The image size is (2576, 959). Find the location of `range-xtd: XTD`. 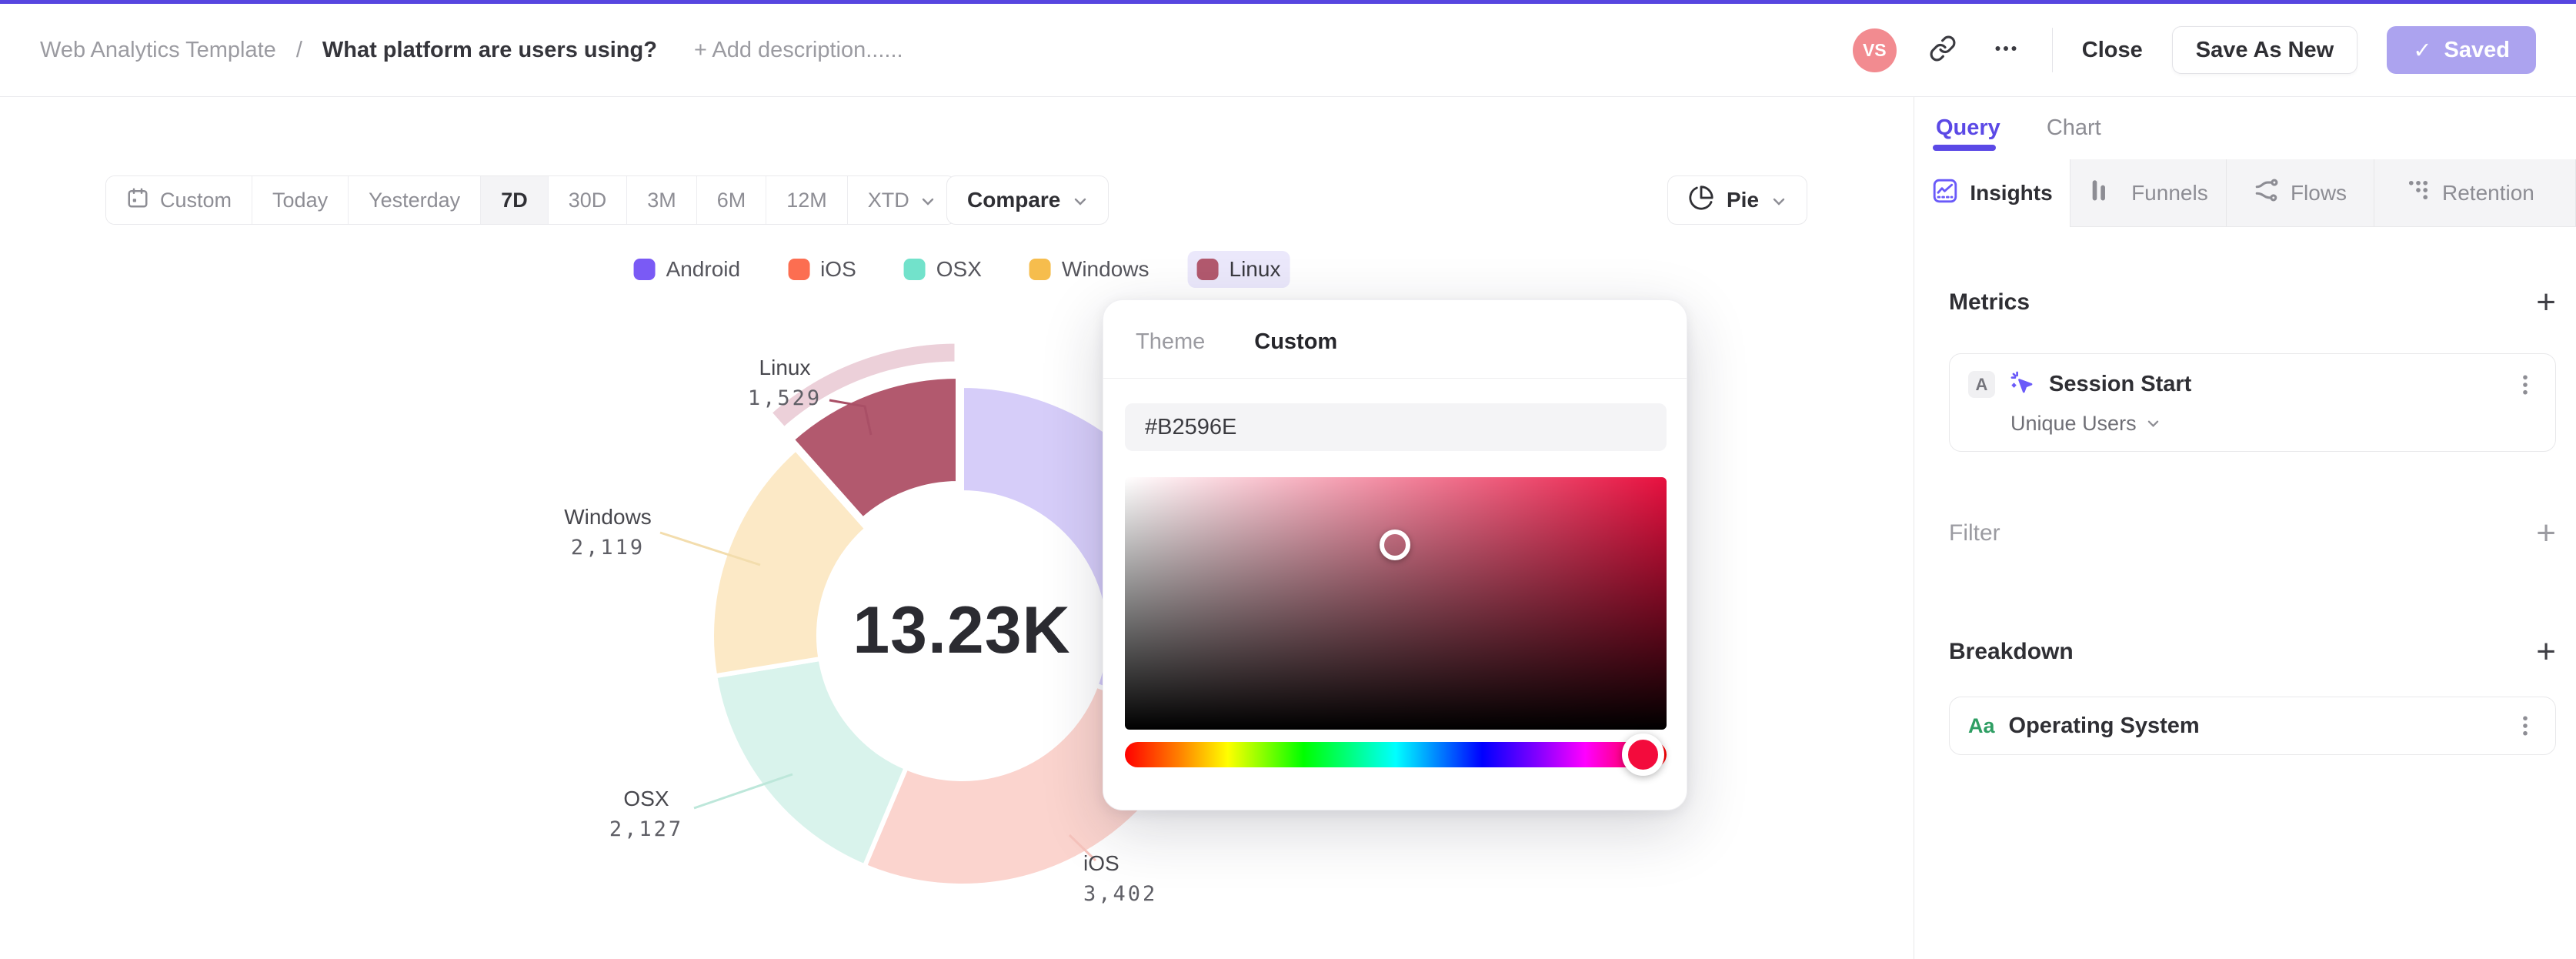

range-xtd: XTD is located at coordinates (901, 200).